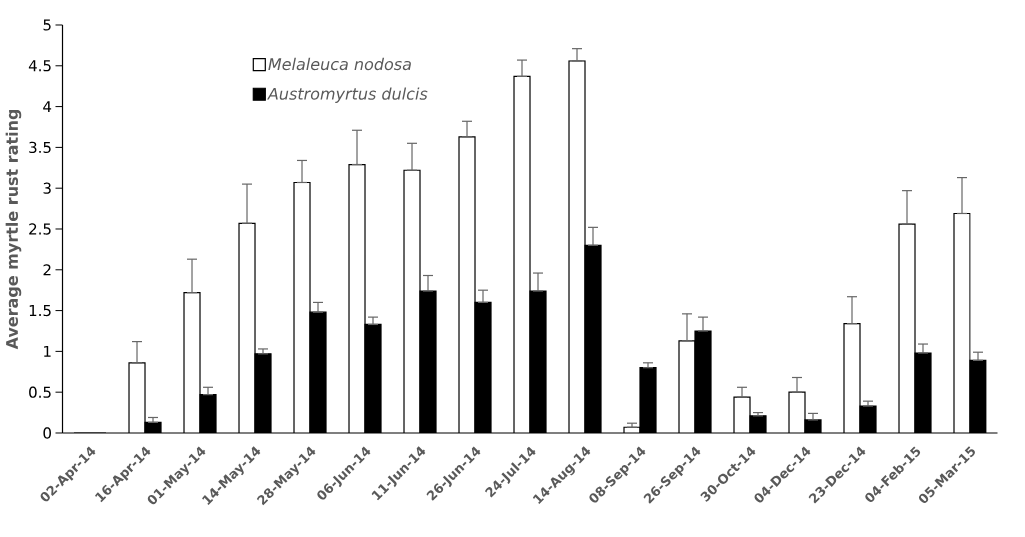  Describe the element at coordinates (47, 351) in the screenshot. I see `y-tick-label: 1` at that location.